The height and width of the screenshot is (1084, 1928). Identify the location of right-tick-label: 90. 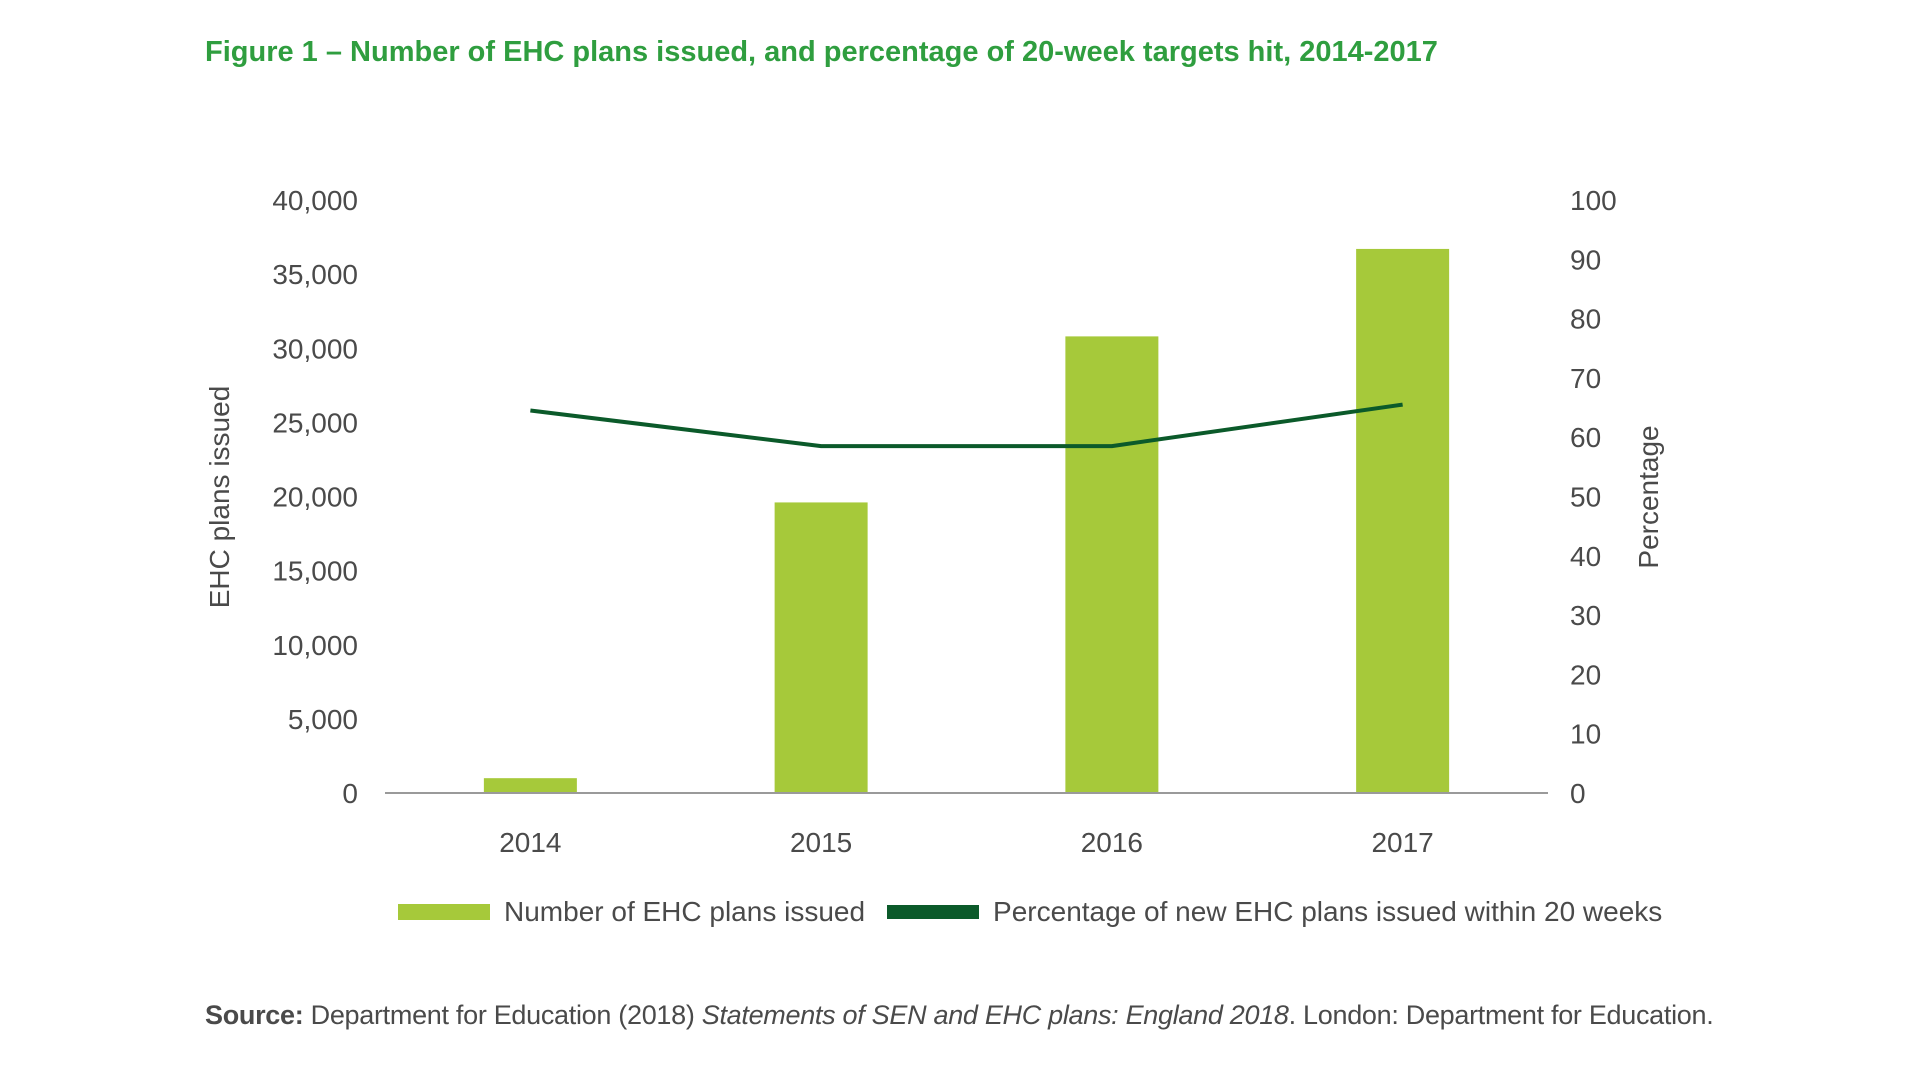
(1585, 259).